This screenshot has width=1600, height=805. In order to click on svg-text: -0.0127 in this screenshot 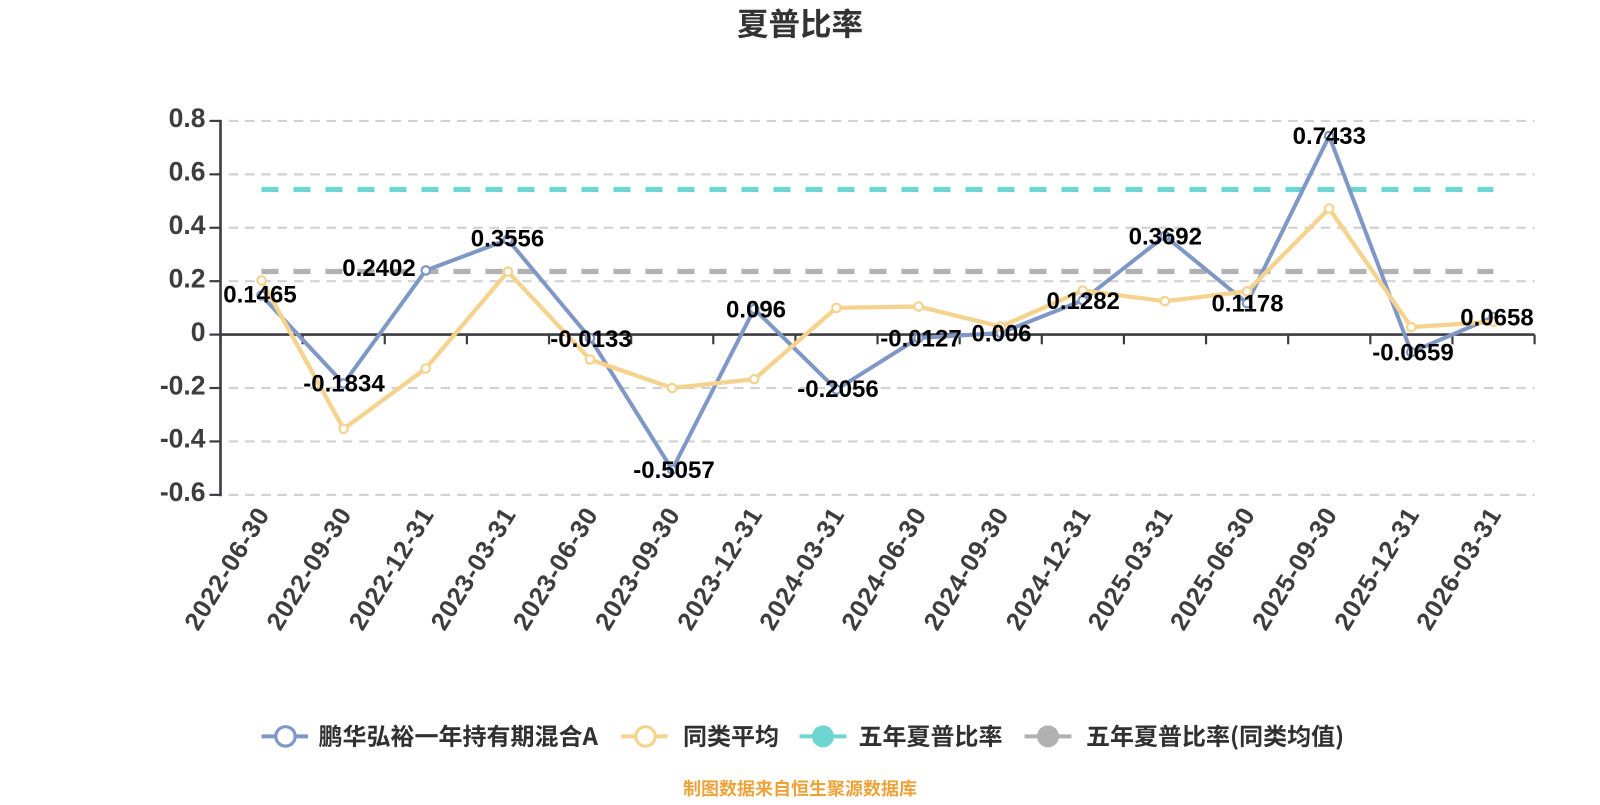, I will do `click(920, 339)`.